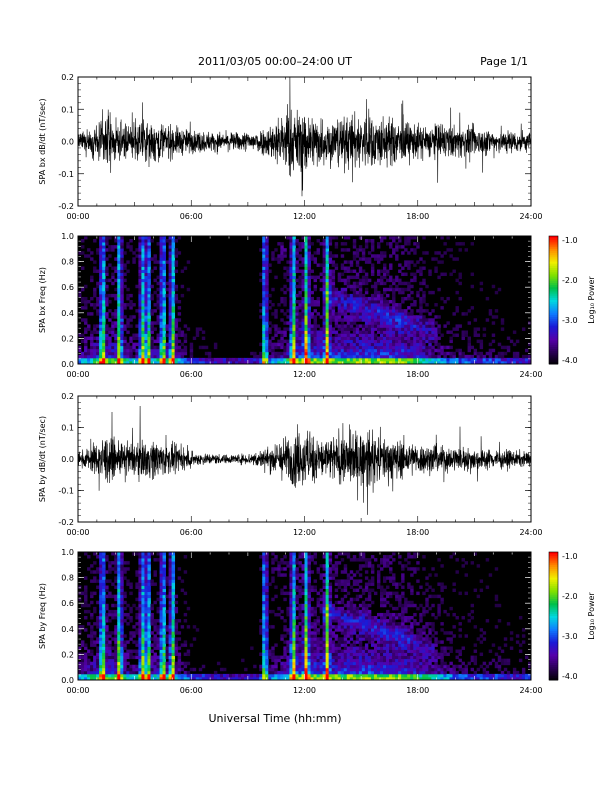 The image size is (612, 792). Describe the element at coordinates (67, 262) in the screenshot. I see `y-tick-label: 0.8` at that location.